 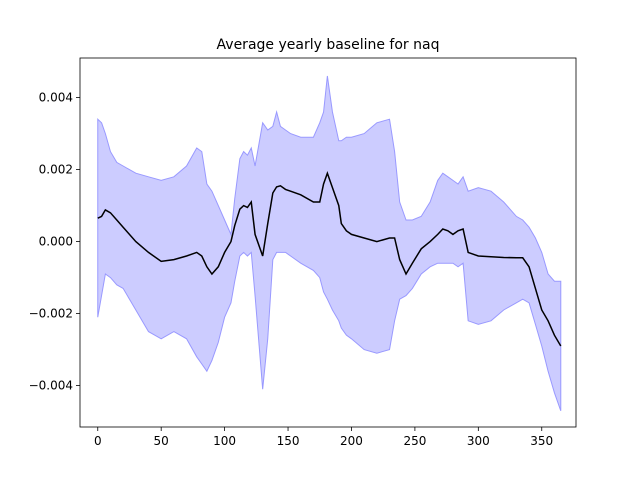 What do you see at coordinates (414, 441) in the screenshot?
I see `x-tick-label: 250` at bounding box center [414, 441].